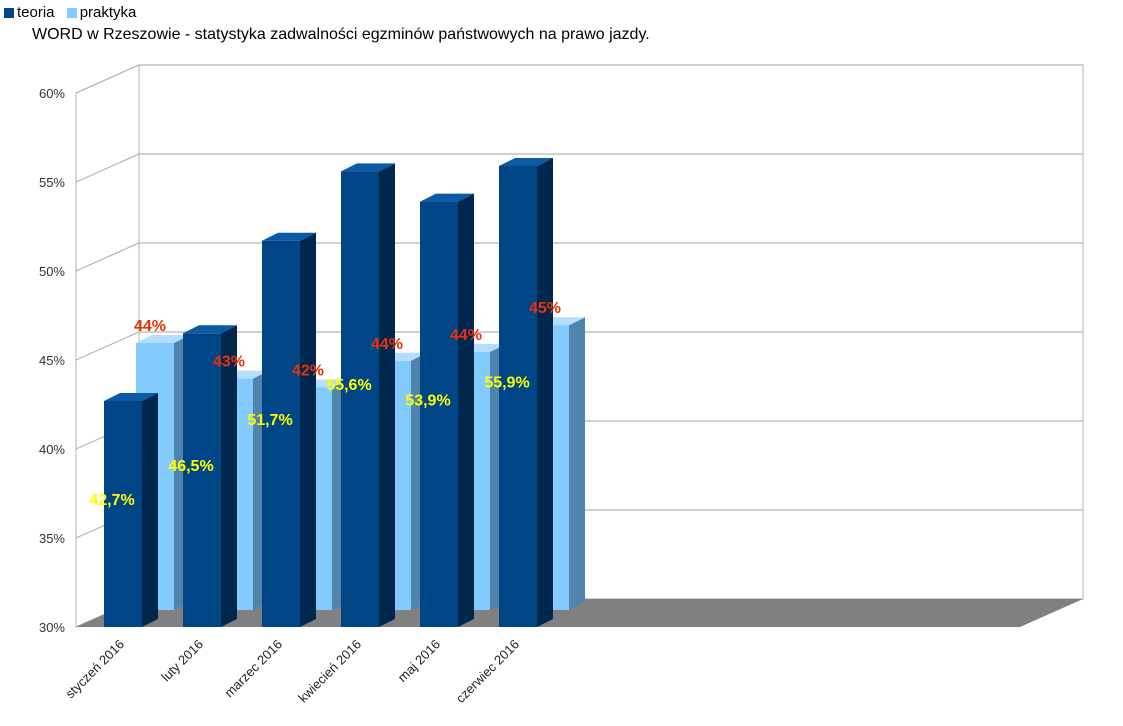 This screenshot has width=1123, height=726. Describe the element at coordinates (427, 400) in the screenshot. I see `data-label-teoria: 53,9%` at that location.